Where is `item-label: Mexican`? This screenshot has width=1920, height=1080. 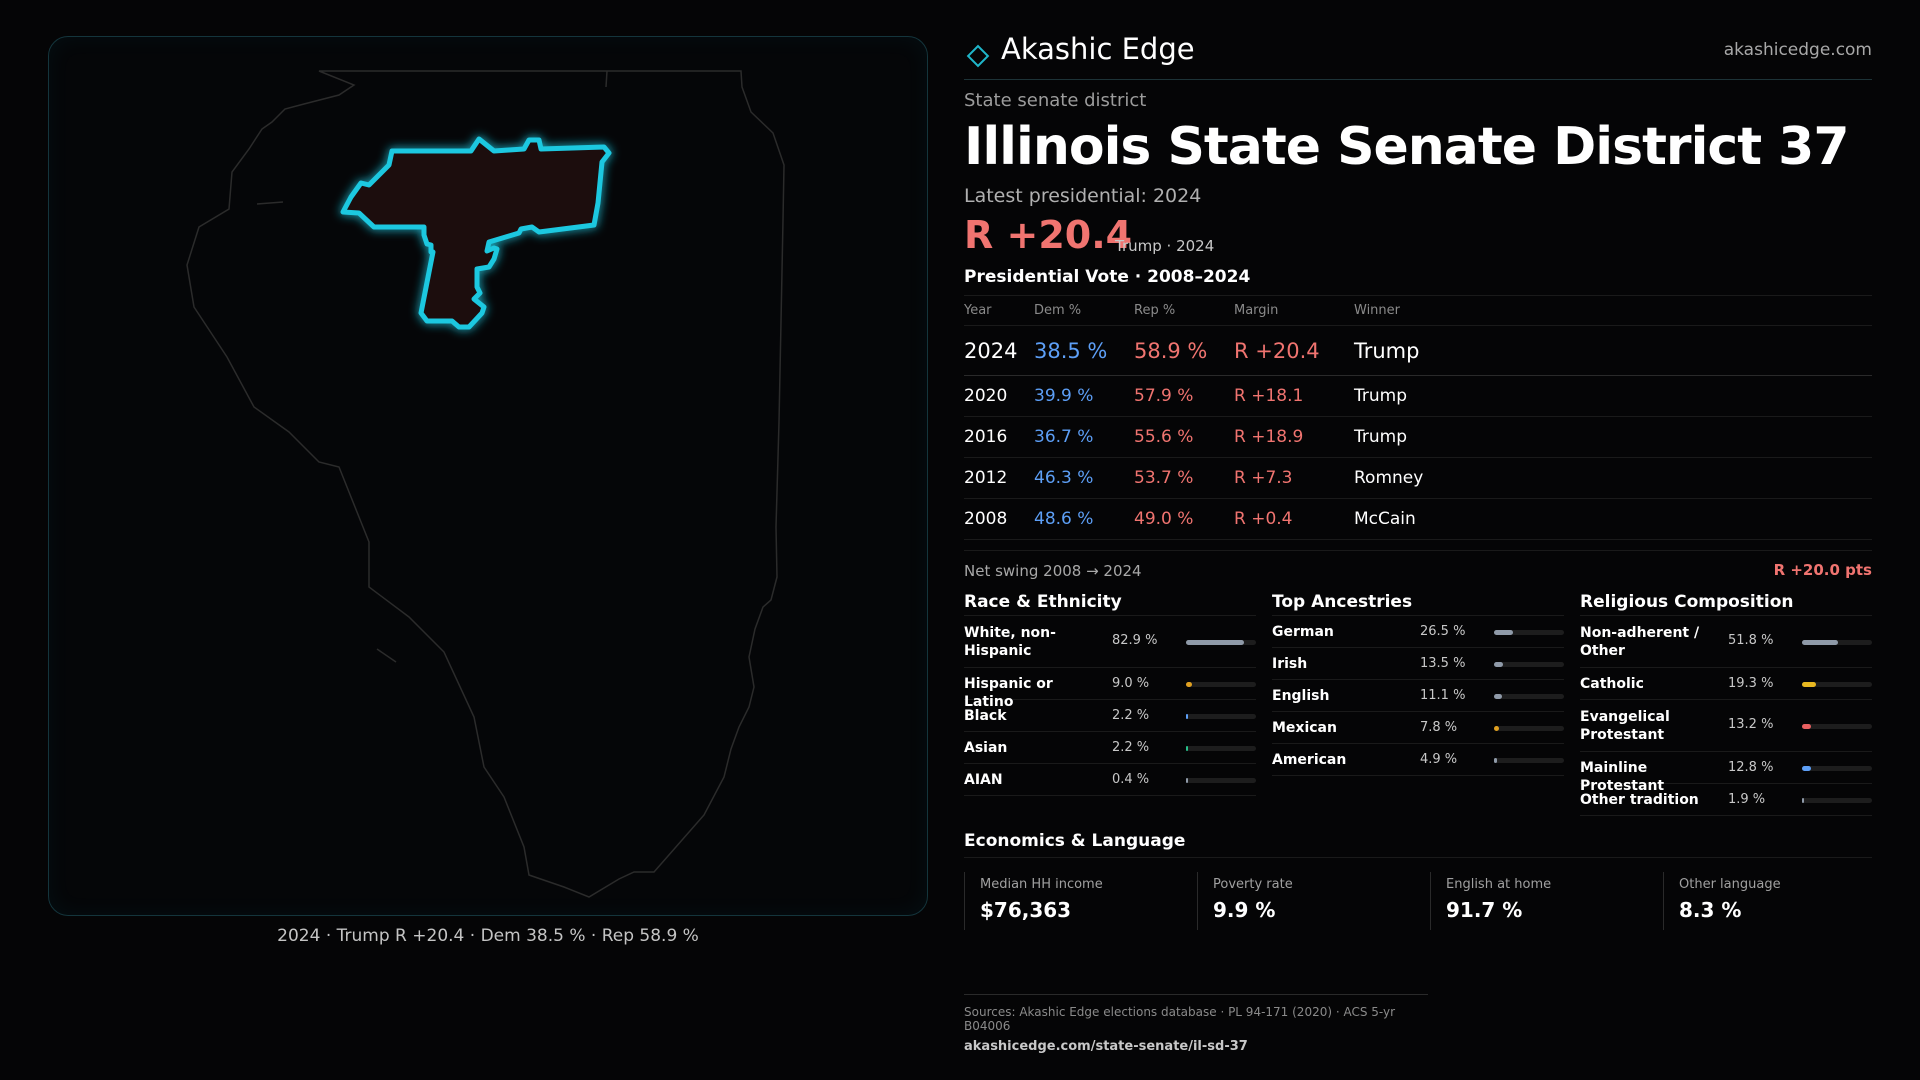
item-label: Mexican is located at coordinates (1304, 728).